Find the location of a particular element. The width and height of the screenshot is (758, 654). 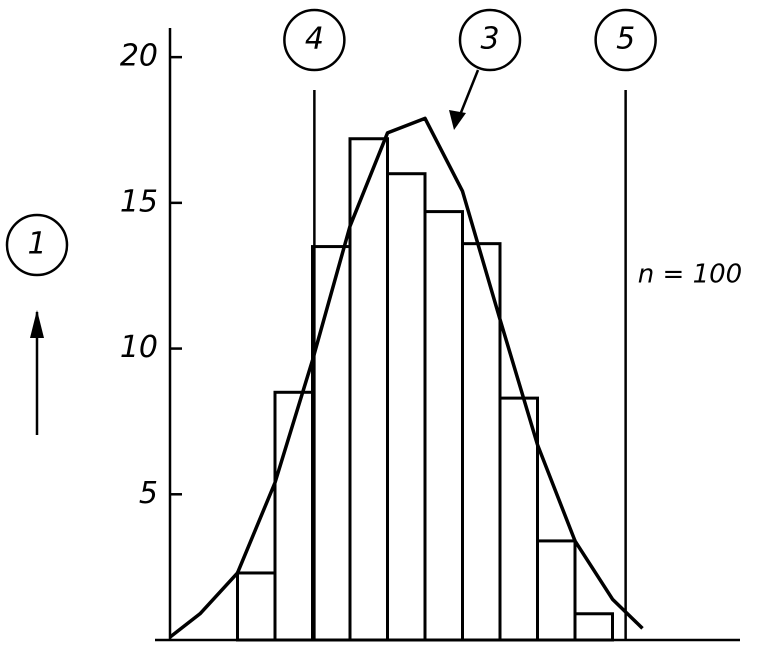

y-tick-label: 20 is located at coordinates (139, 56).